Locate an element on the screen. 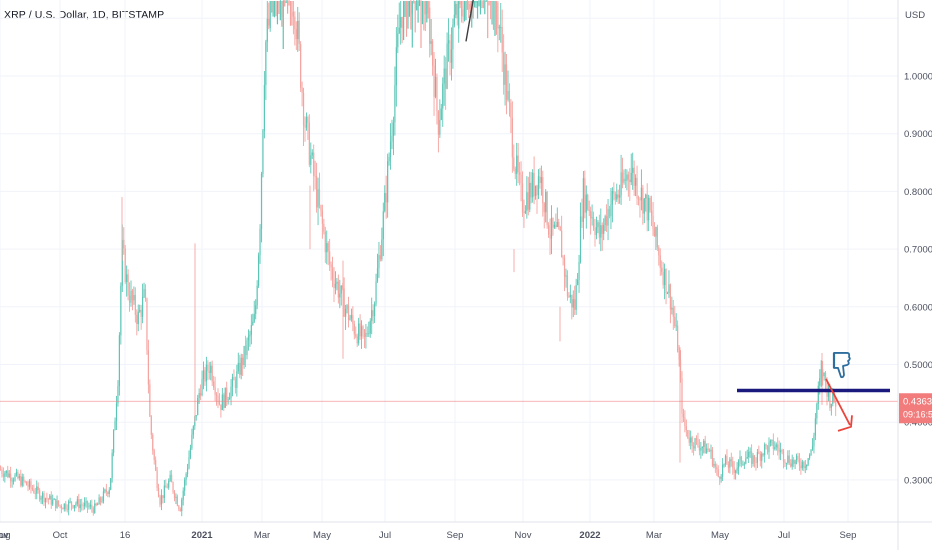  thumbs-down-icon is located at coordinates (841, 365).